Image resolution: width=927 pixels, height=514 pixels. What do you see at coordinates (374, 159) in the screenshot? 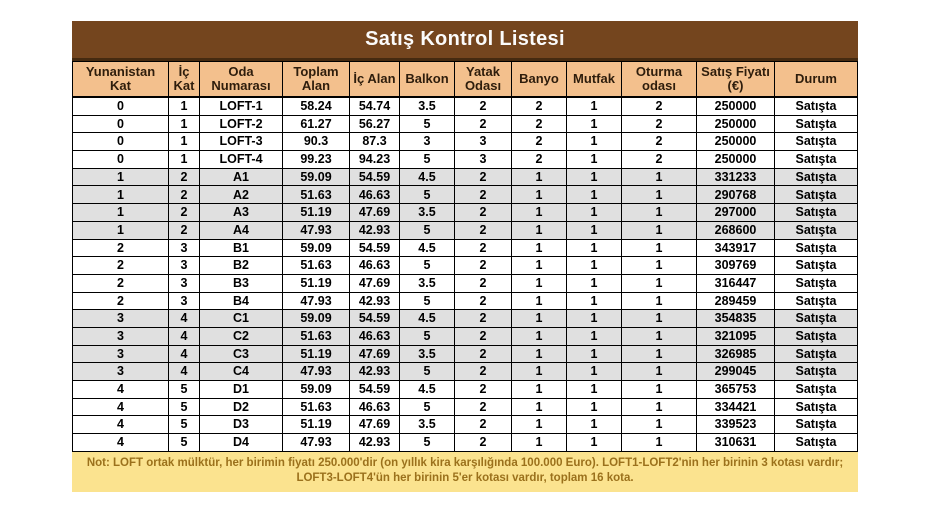
I see `table-cell: 94.23` at bounding box center [374, 159].